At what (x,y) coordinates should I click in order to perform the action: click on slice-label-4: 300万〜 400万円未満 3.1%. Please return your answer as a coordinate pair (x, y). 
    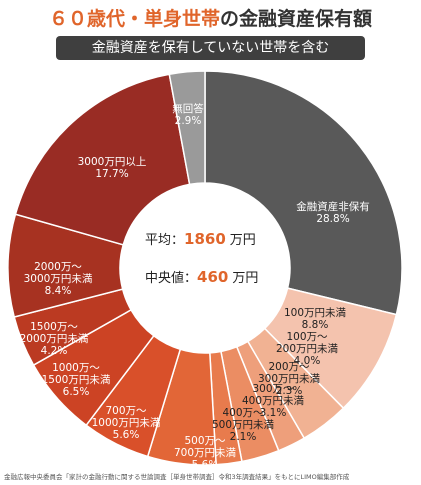
    Looking at the image, I should click on (273, 401).